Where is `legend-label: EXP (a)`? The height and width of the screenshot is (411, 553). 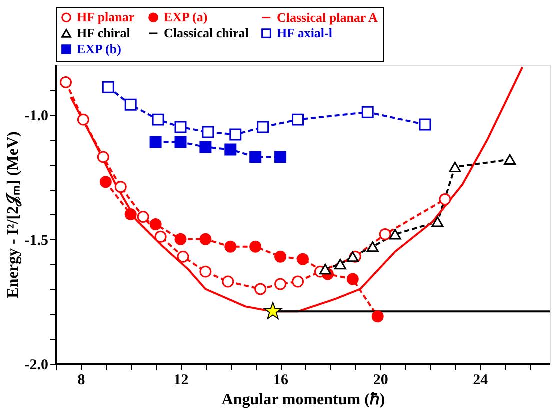
legend-label: EXP (a) is located at coordinates (186, 17).